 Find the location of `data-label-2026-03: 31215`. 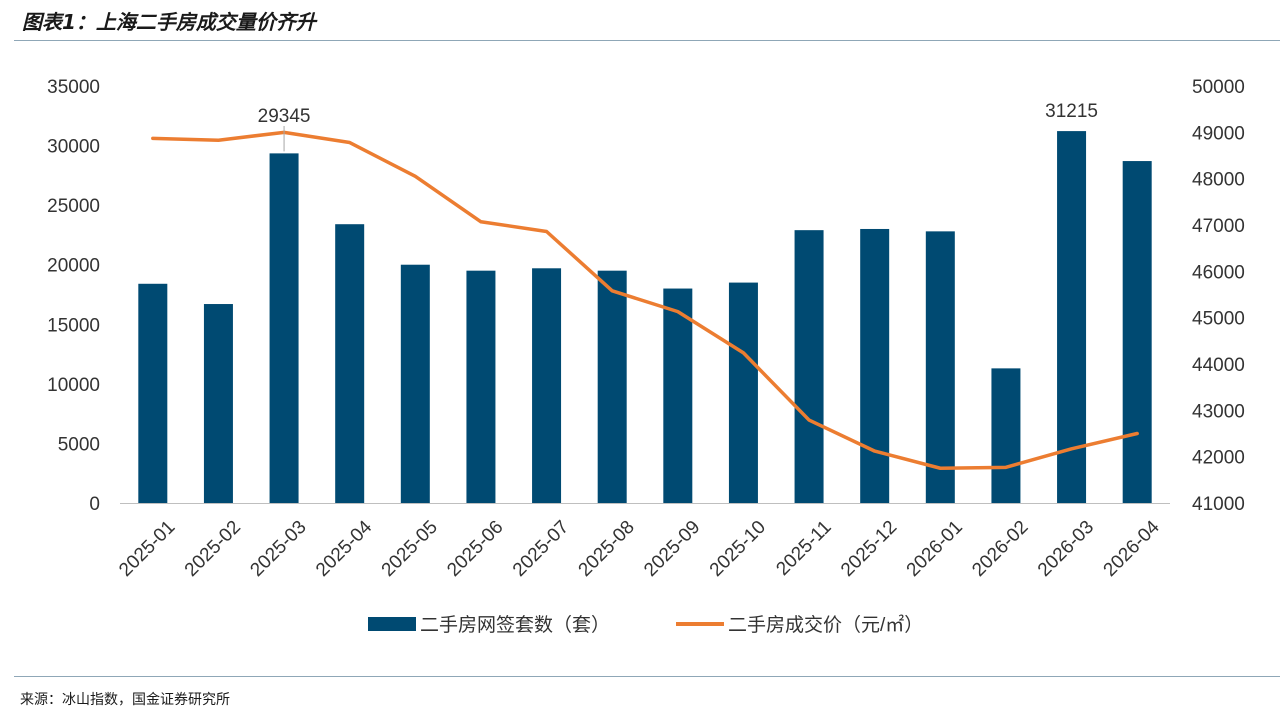

data-label-2026-03: 31215 is located at coordinates (1071, 111).